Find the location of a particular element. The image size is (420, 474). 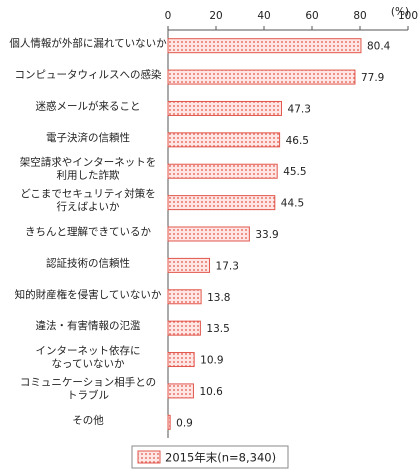

value-label: 77.9 is located at coordinates (372, 78).